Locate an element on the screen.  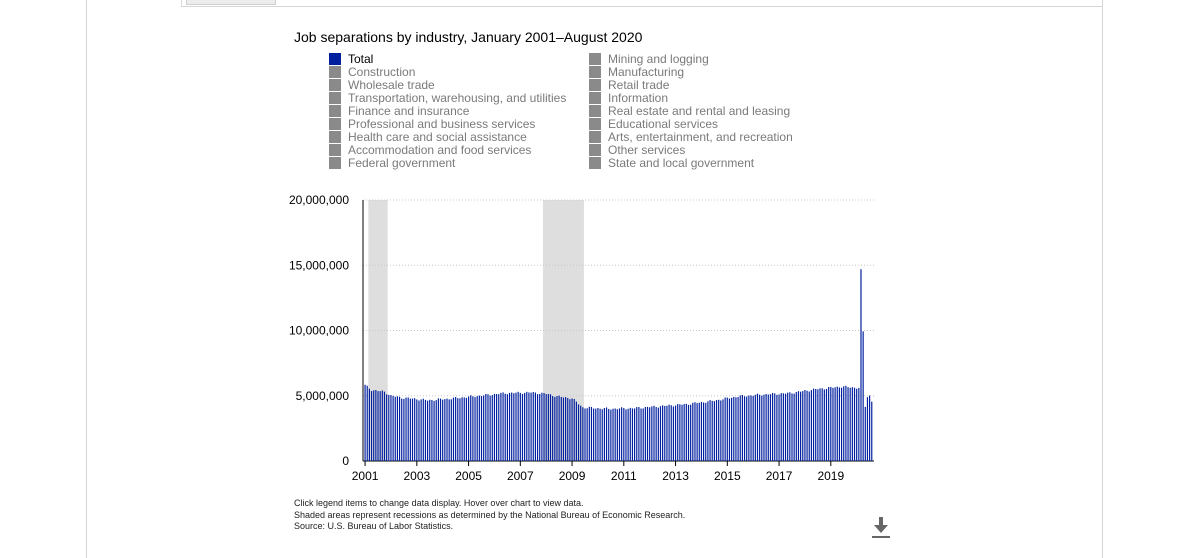
y-tick-label: 15,000,000 is located at coordinates (319, 265).